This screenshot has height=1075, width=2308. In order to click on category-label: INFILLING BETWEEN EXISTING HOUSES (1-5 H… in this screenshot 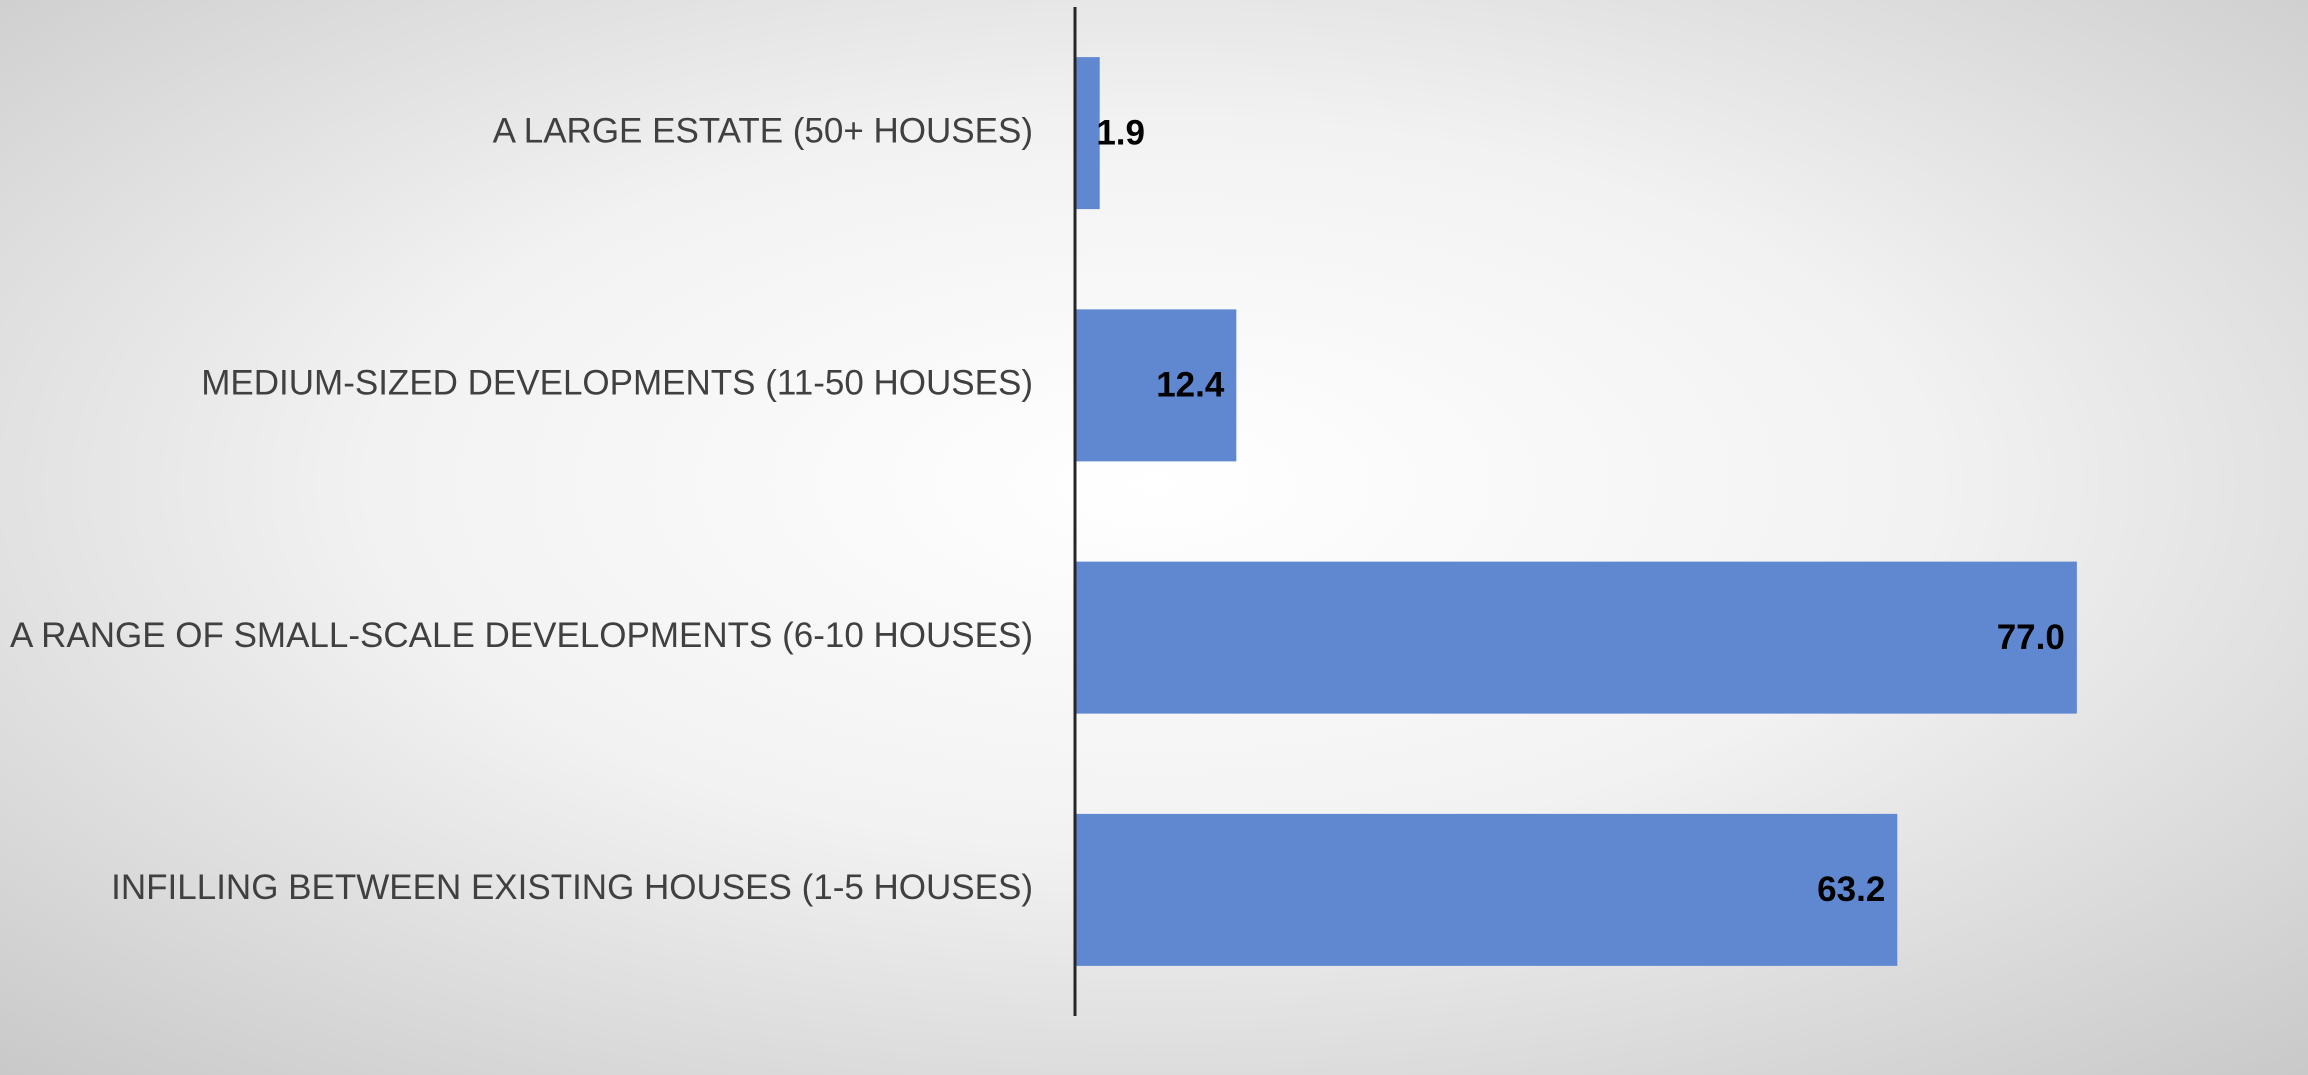, I will do `click(572, 887)`.